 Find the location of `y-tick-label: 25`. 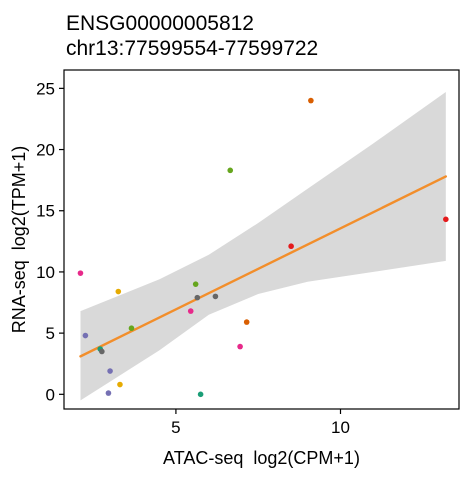

y-tick-label: 25 is located at coordinates (45, 88).